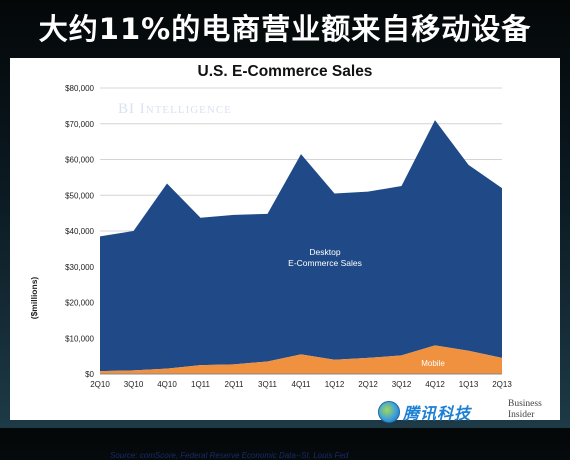 The height and width of the screenshot is (460, 570). Describe the element at coordinates (79, 338) in the screenshot. I see `y-tick-label: $10,000` at that location.